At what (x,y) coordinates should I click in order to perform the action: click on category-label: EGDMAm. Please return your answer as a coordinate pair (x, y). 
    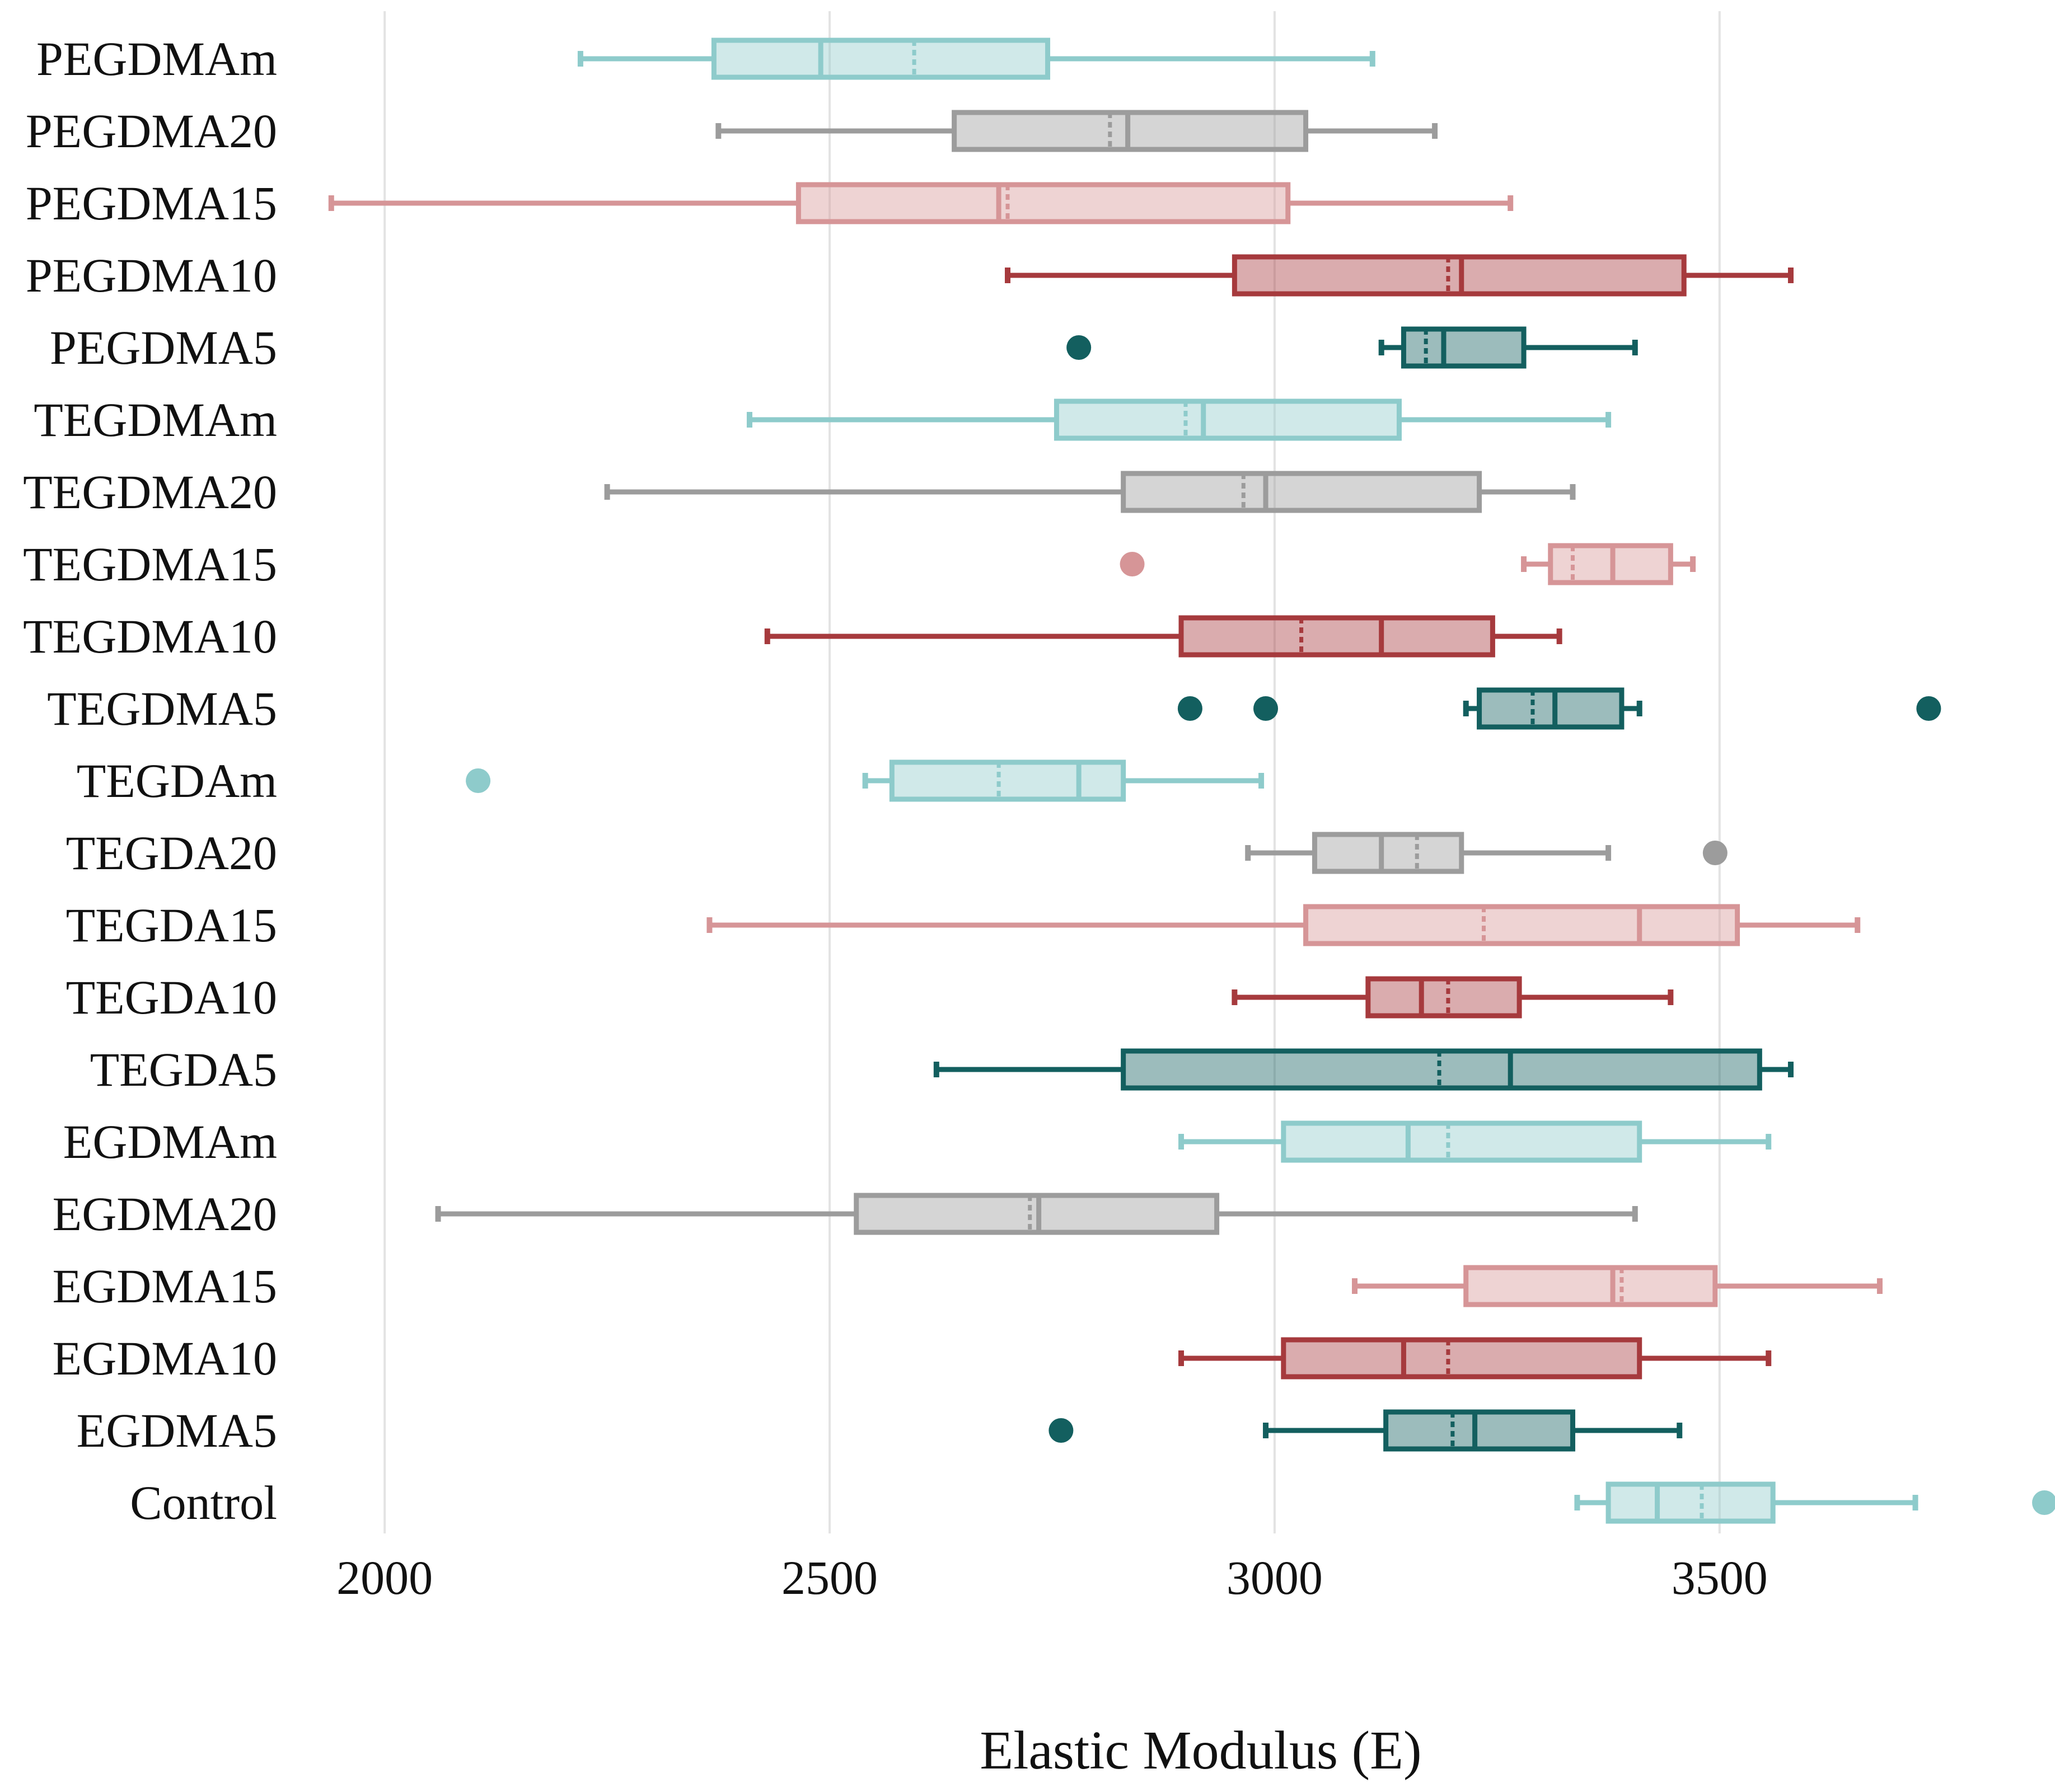
    Looking at the image, I should click on (170, 1142).